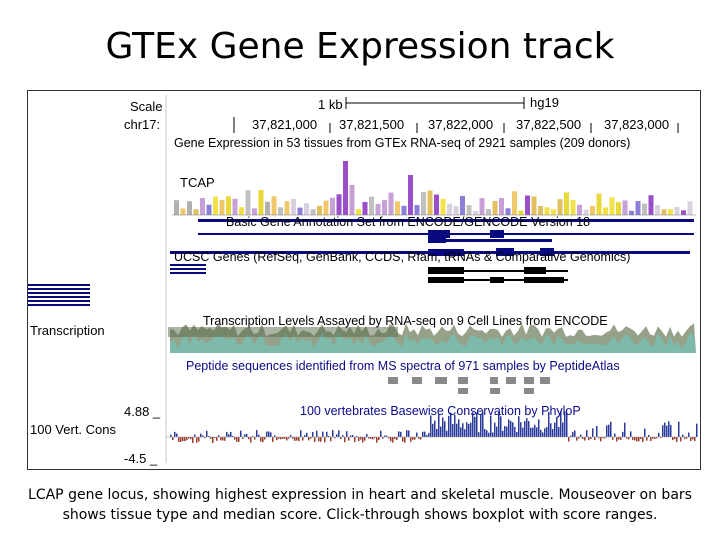  What do you see at coordinates (432, 338) in the screenshot?
I see `transcription-levels-graph` at bounding box center [432, 338].